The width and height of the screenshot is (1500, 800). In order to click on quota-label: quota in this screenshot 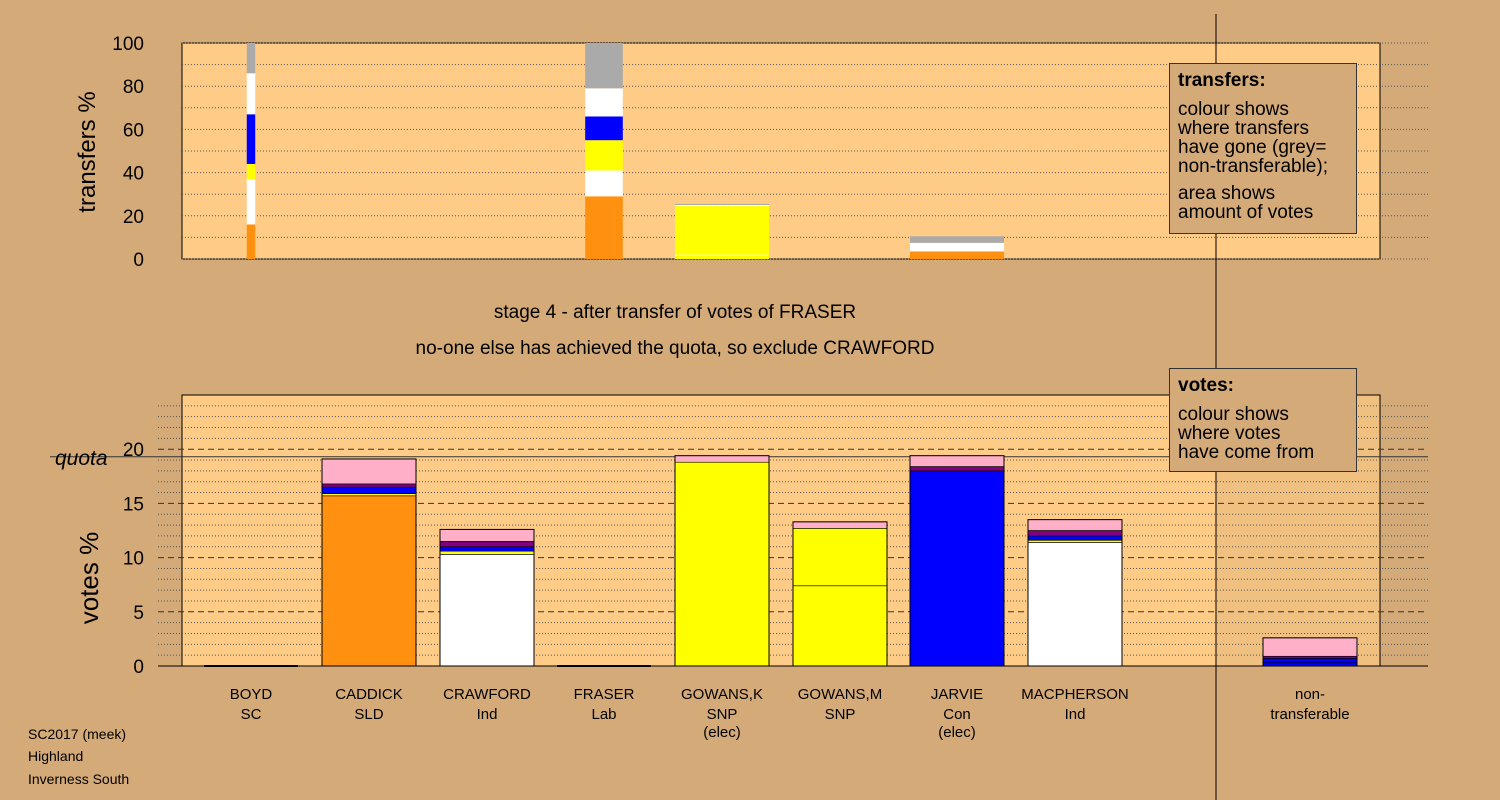, I will do `click(81, 458)`.